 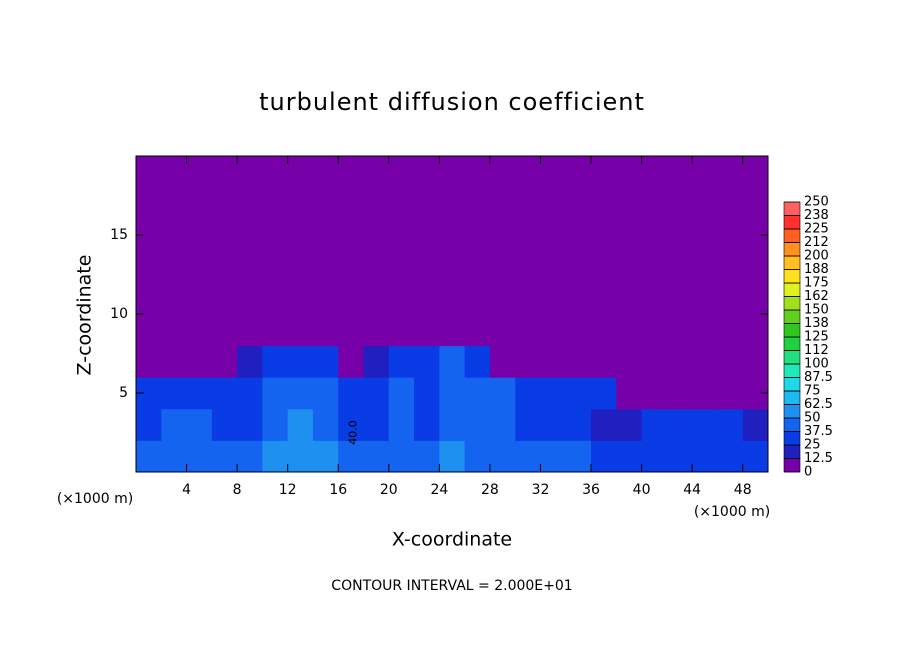 What do you see at coordinates (818, 431) in the screenshot?
I see `colorbar-label: 37.5` at bounding box center [818, 431].